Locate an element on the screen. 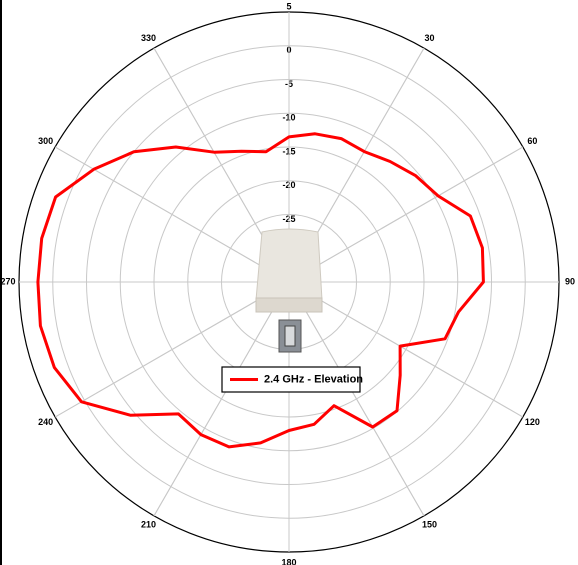 The height and width of the screenshot is (565, 578). theta-tick-label: 30 is located at coordinates (429, 38).